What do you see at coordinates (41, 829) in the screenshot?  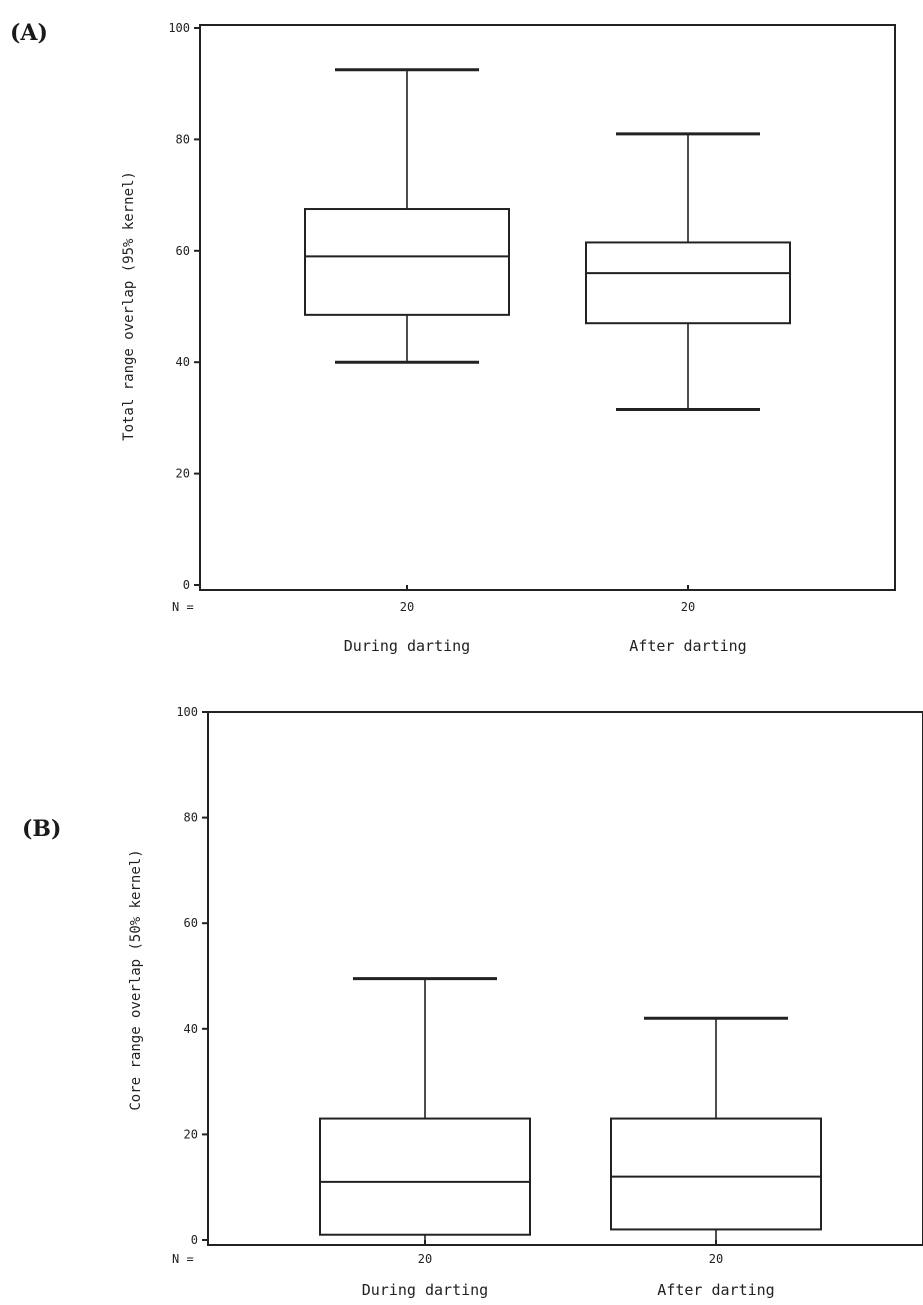 I see `panel-label: (B)` at bounding box center [41, 829].